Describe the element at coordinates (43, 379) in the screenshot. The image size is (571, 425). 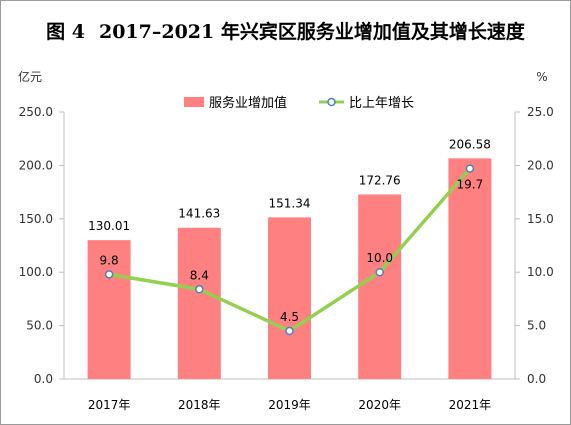
I see `left-tick-label: 0.0` at that location.